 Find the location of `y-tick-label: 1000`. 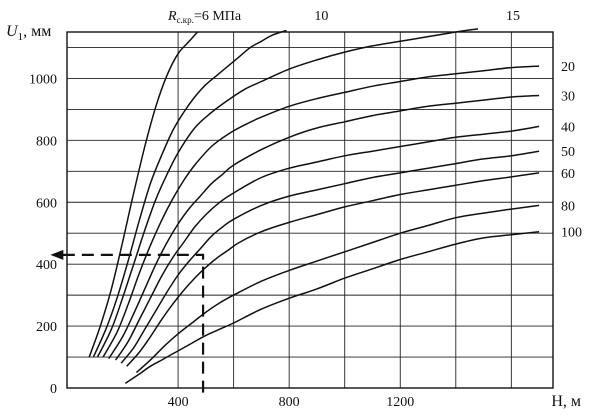

y-tick-label: 1000 is located at coordinates (43, 79).